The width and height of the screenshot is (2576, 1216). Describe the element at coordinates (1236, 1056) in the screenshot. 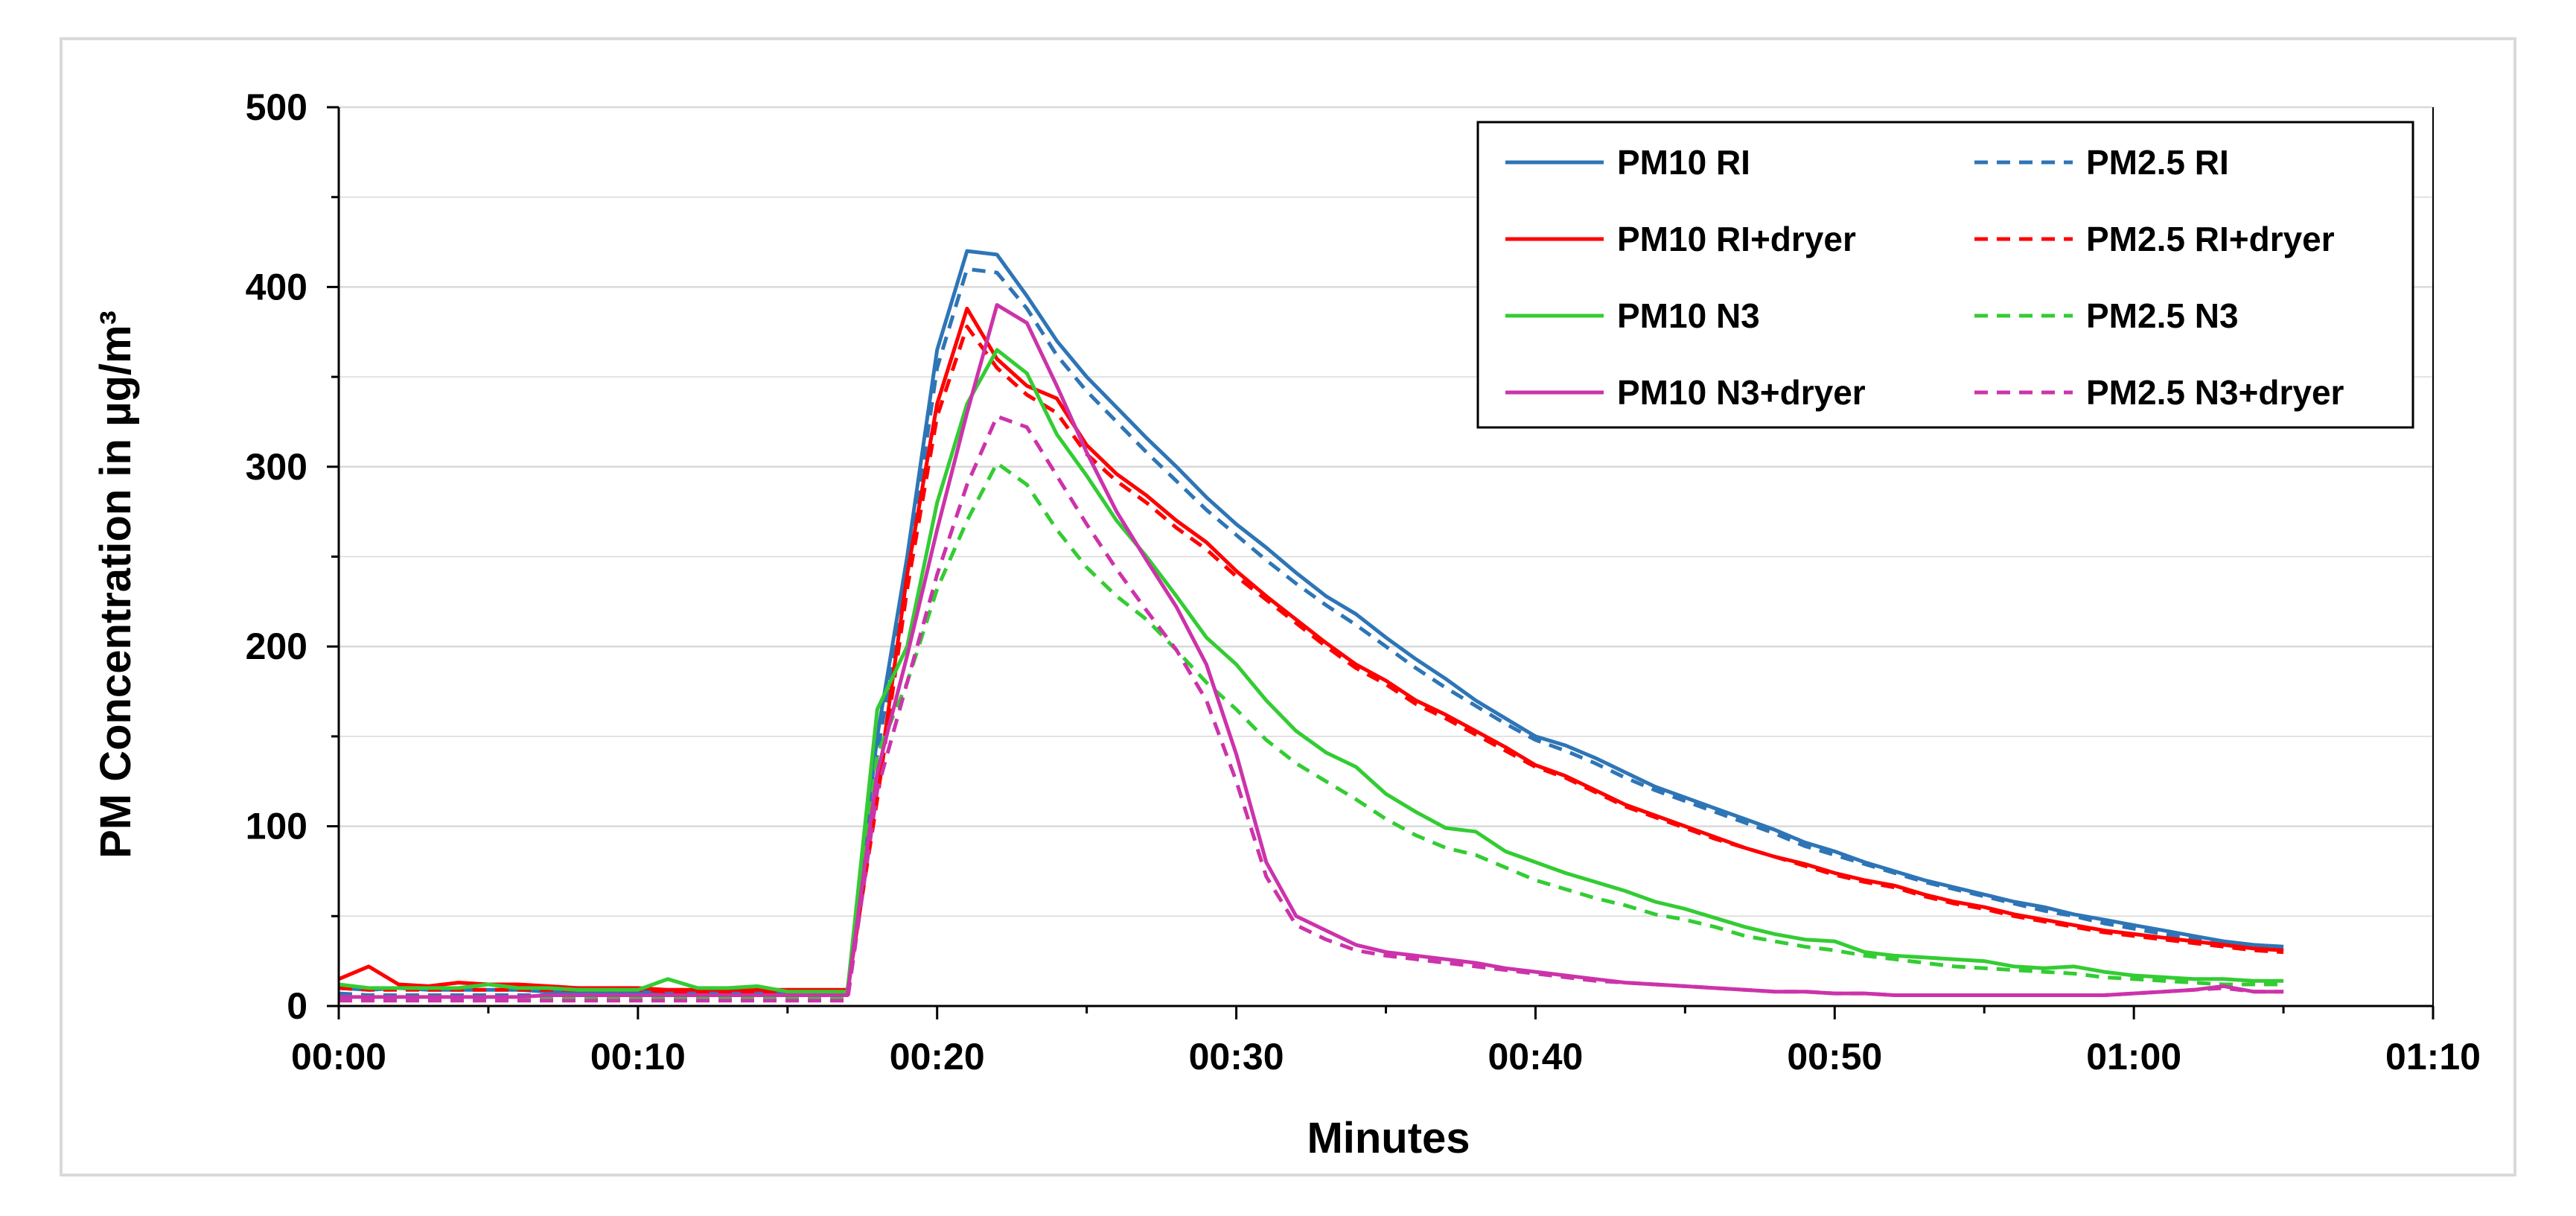

I see `x-tick-label: 00:30` at that location.